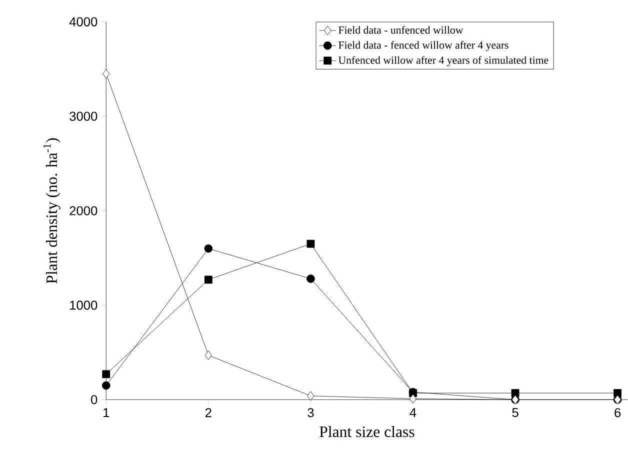  What do you see at coordinates (443, 61) in the screenshot?
I see `legend-label: Unfenced willow after 4 years of simulated time` at bounding box center [443, 61].